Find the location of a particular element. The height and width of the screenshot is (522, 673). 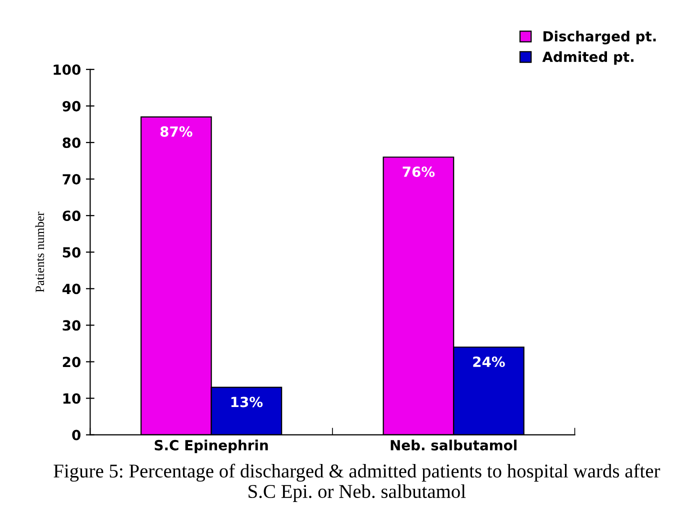

y-tick-label: 50 is located at coordinates (71, 252).